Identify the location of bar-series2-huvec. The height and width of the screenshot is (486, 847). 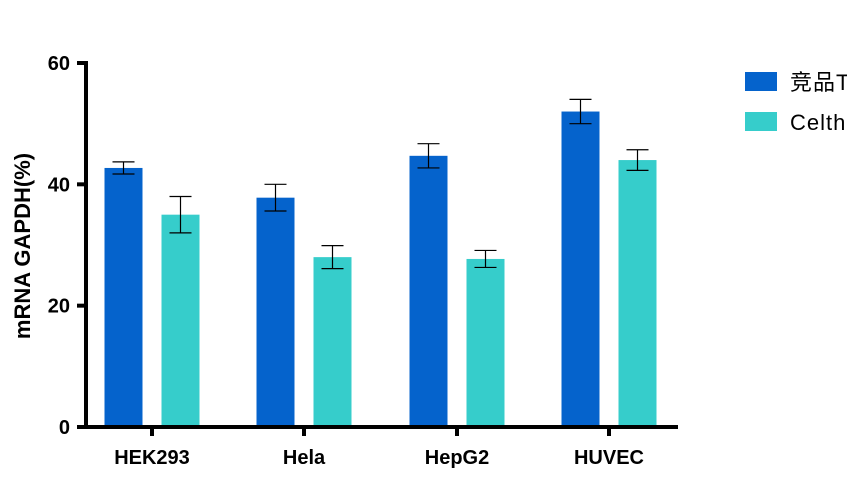
(637, 294).